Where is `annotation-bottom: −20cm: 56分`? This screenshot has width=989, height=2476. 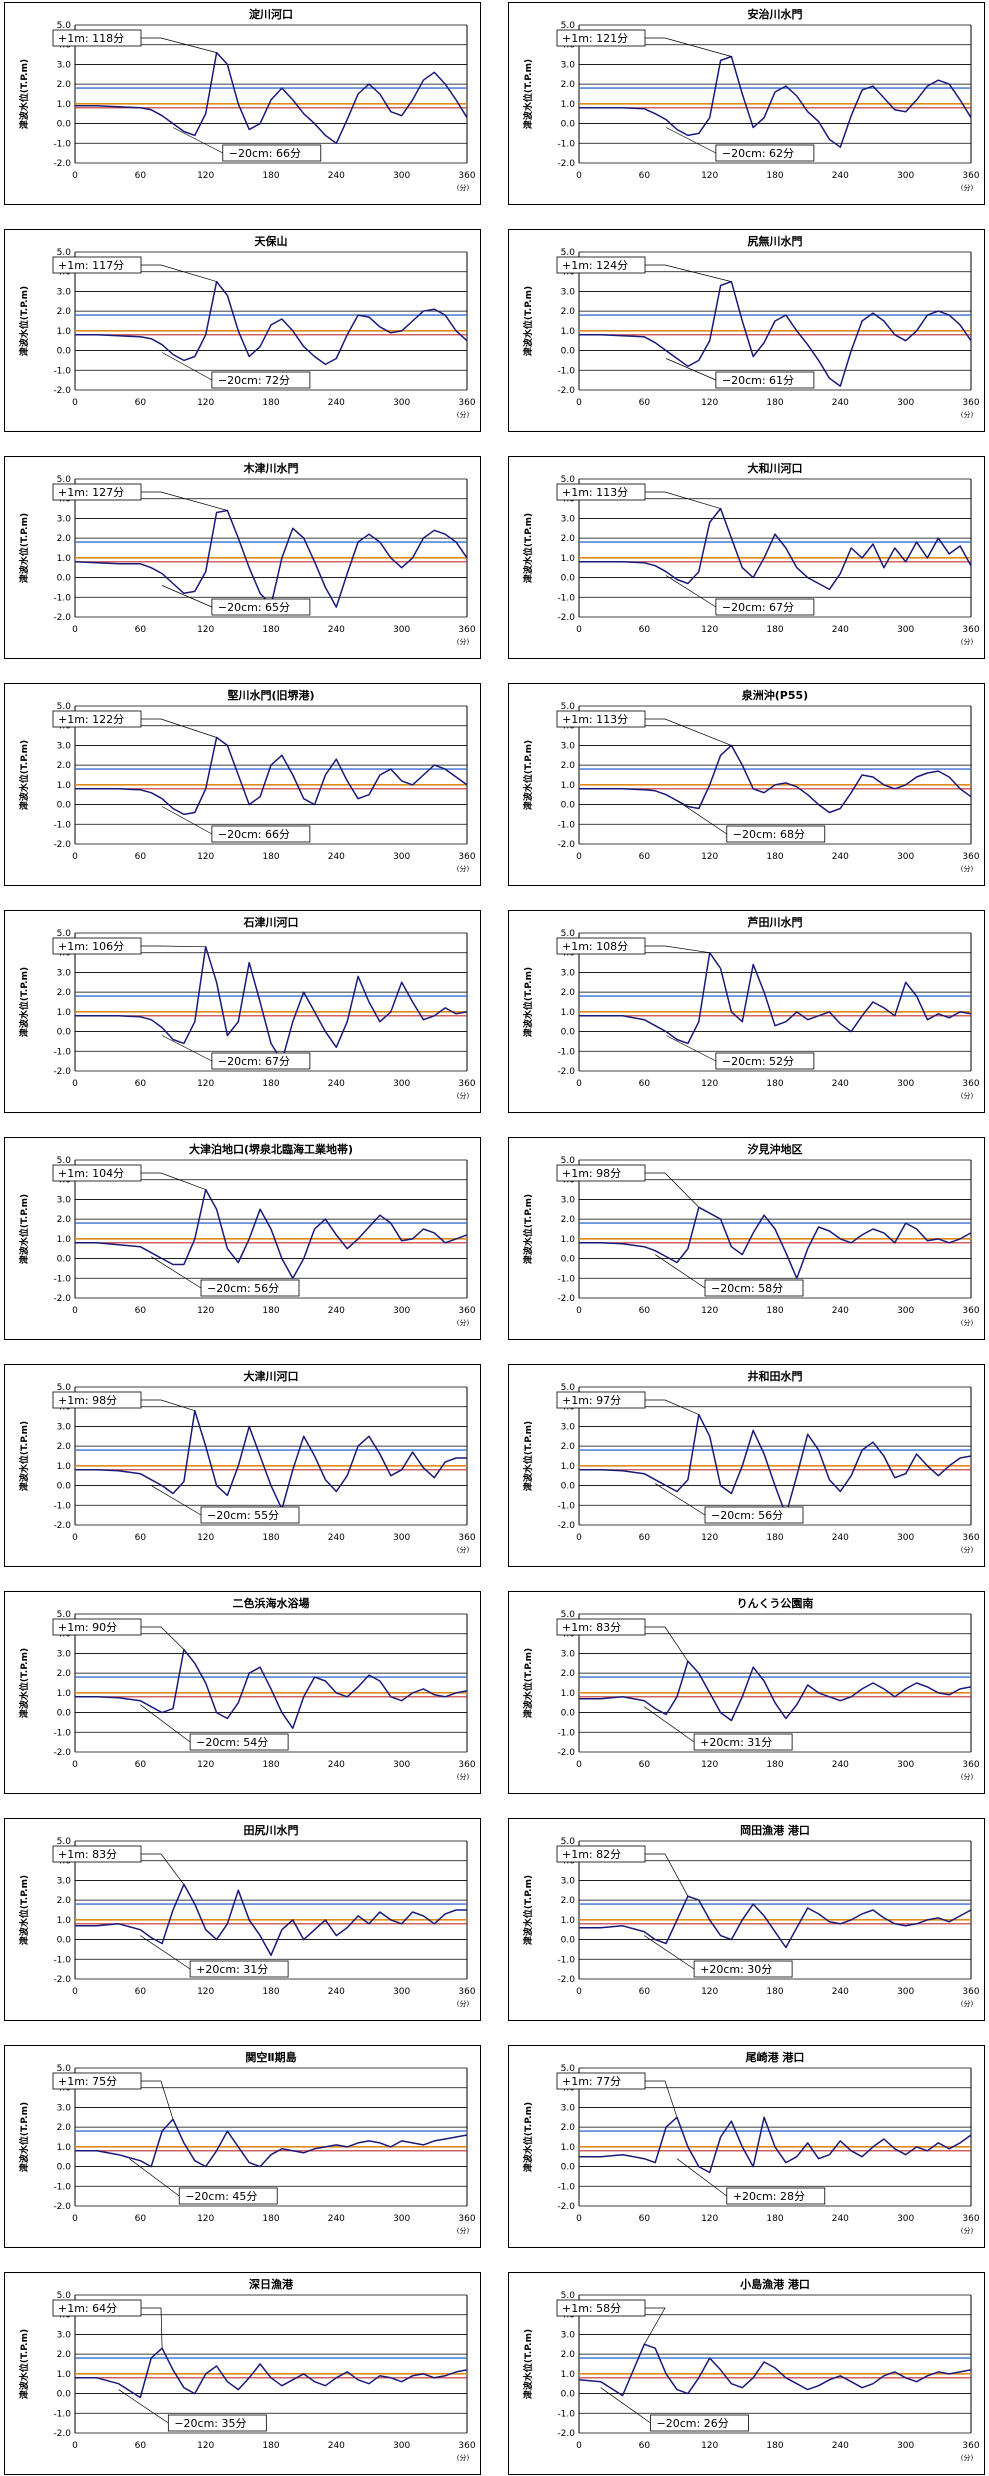
annotation-bottom: −20cm: 56分 is located at coordinates (243, 1288).